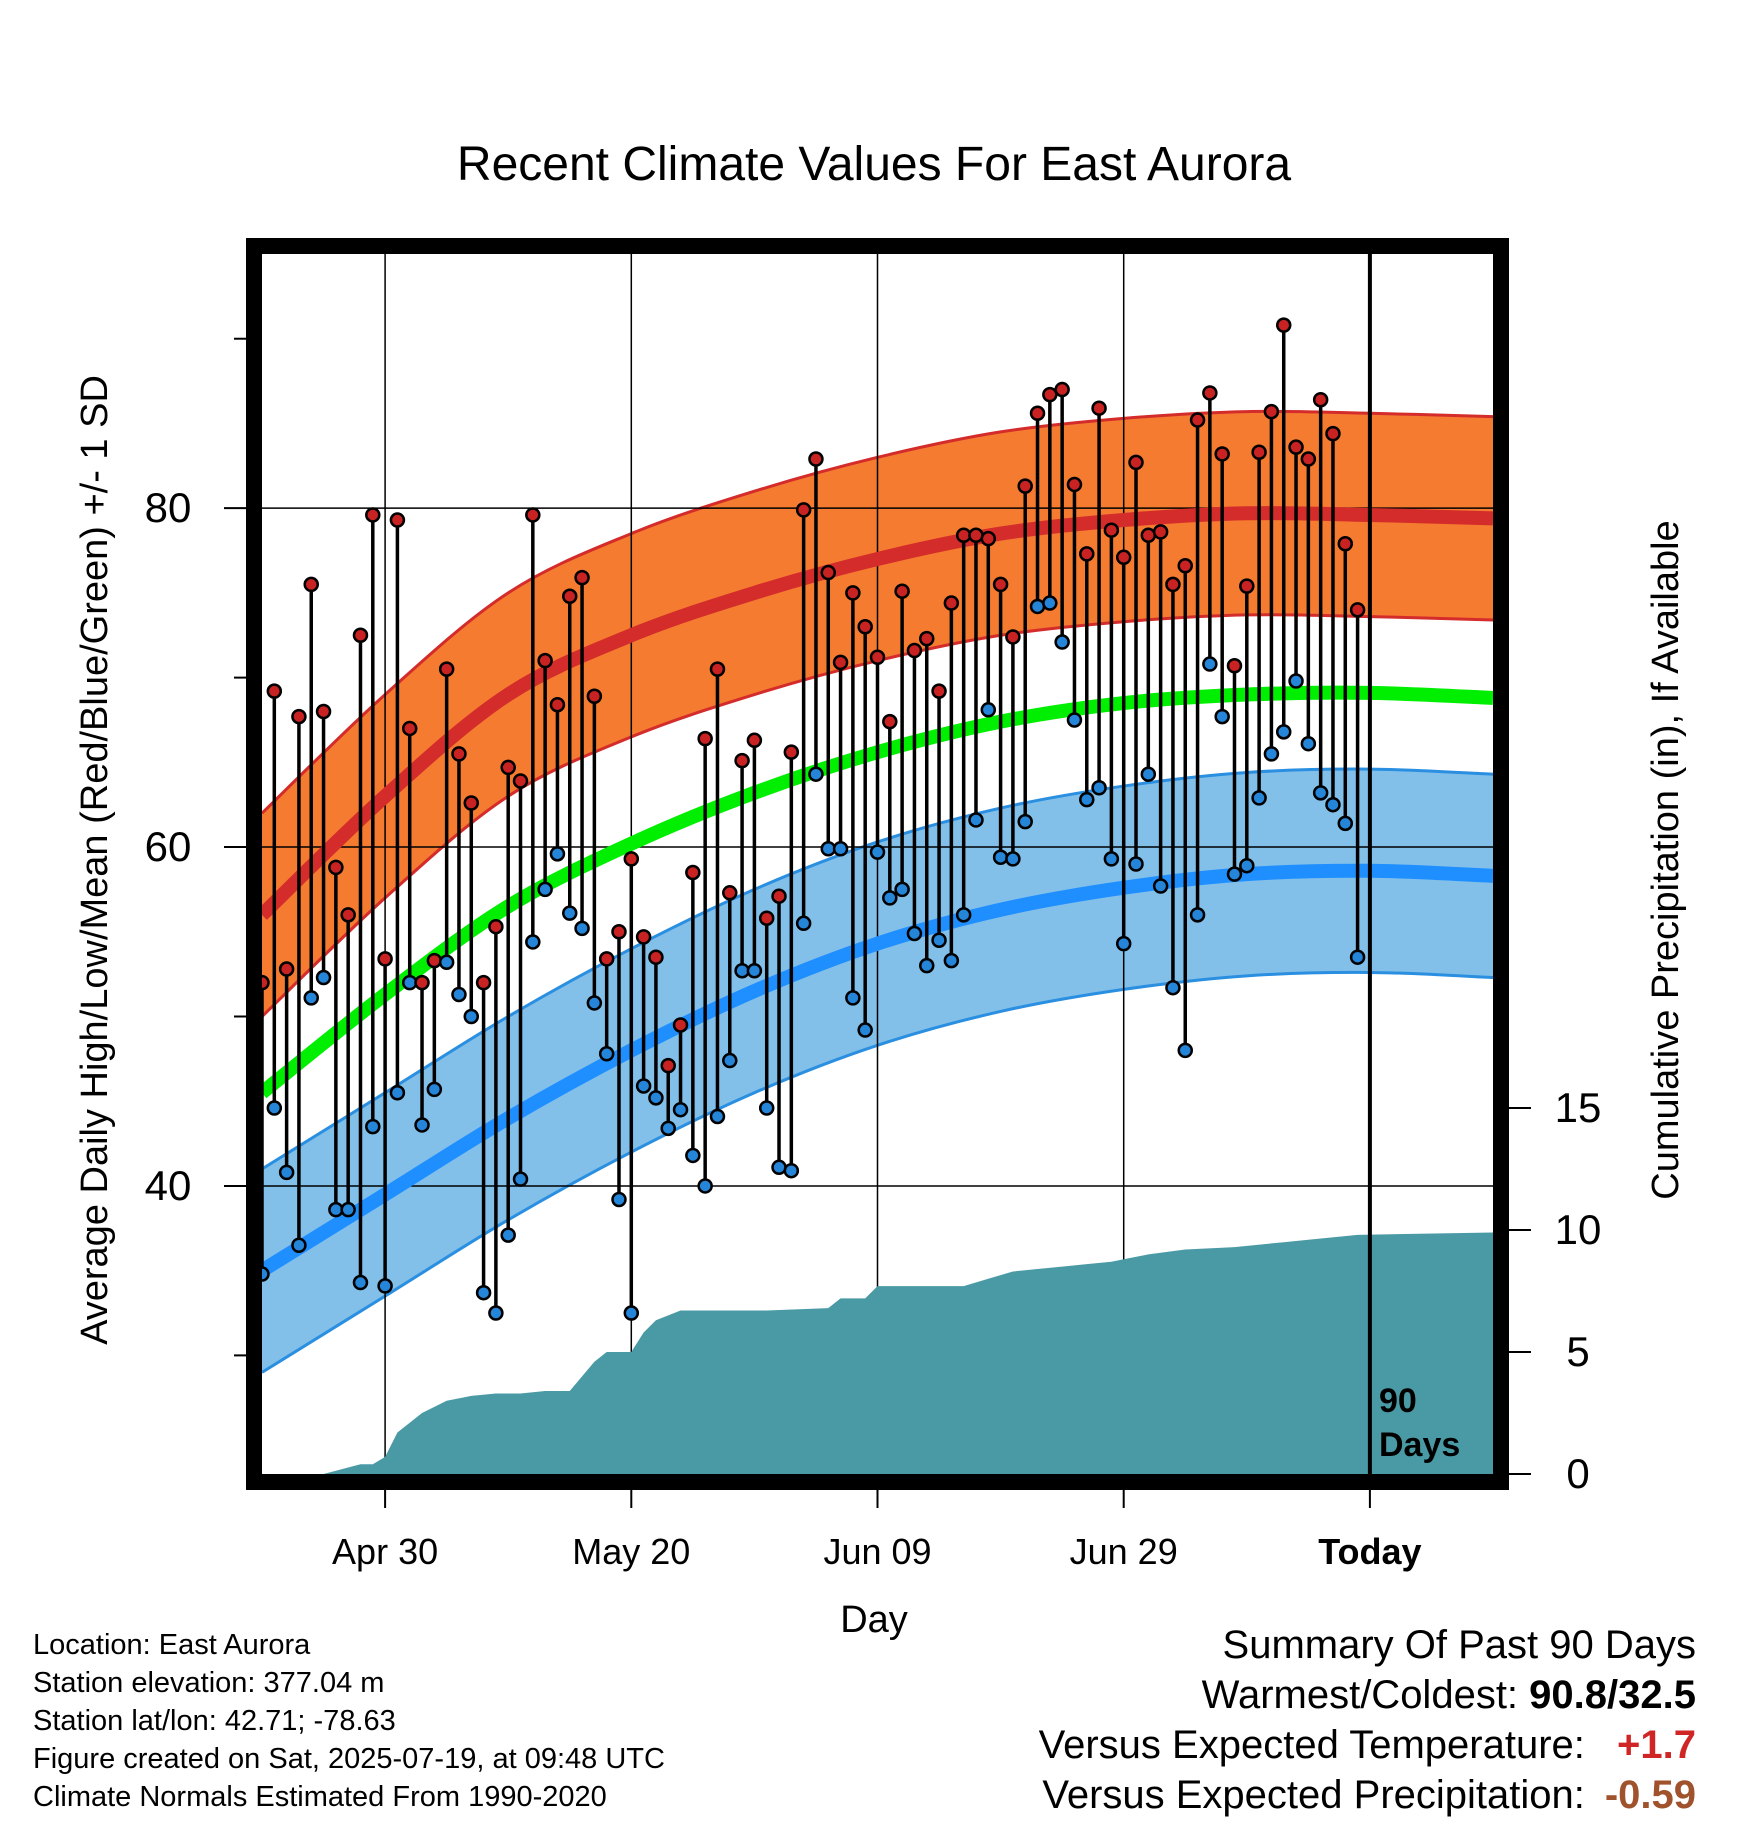  Describe the element at coordinates (1311, 1745) in the screenshot. I see `temp-label: Versus Expected Temperature:` at that location.